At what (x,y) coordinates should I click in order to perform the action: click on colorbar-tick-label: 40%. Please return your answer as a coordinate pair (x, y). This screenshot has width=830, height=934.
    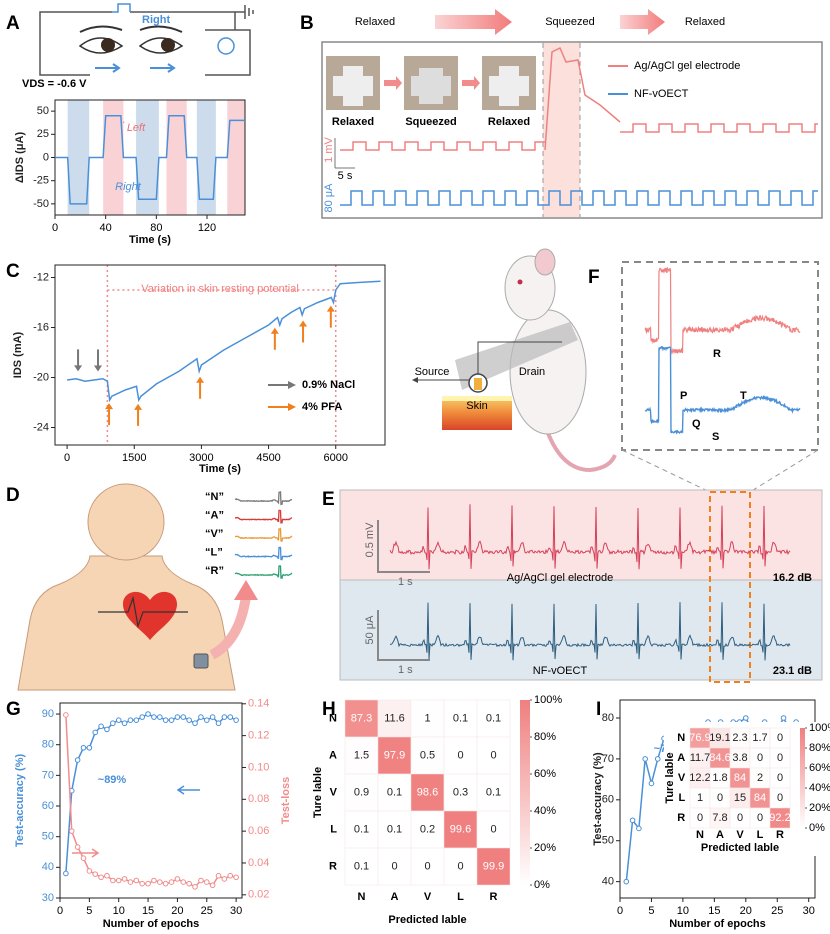
    Looking at the image, I should click on (545, 811).